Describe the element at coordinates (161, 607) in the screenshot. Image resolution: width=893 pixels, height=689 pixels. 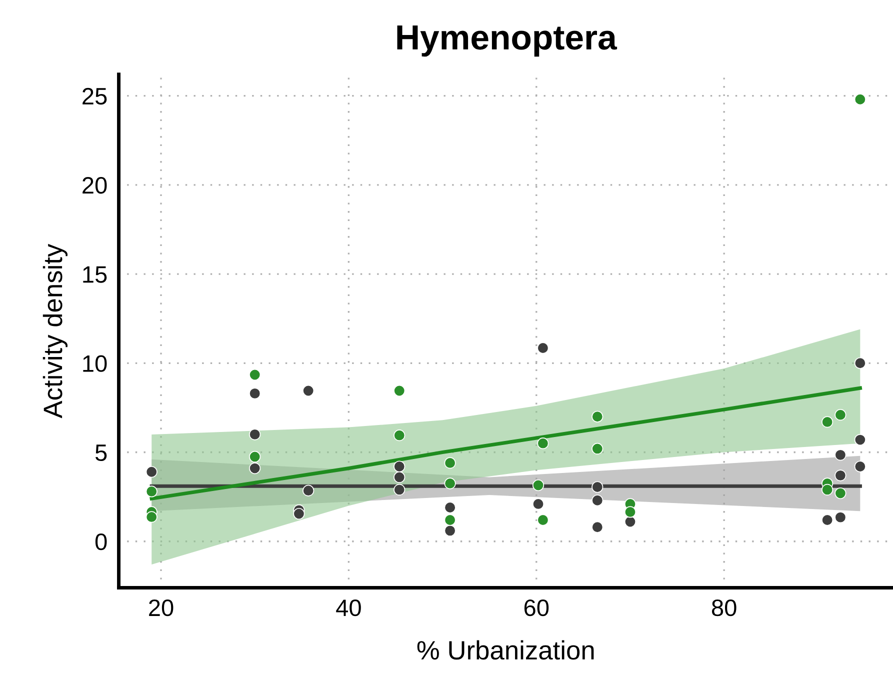
I see `x-tick-label: 20` at that location.